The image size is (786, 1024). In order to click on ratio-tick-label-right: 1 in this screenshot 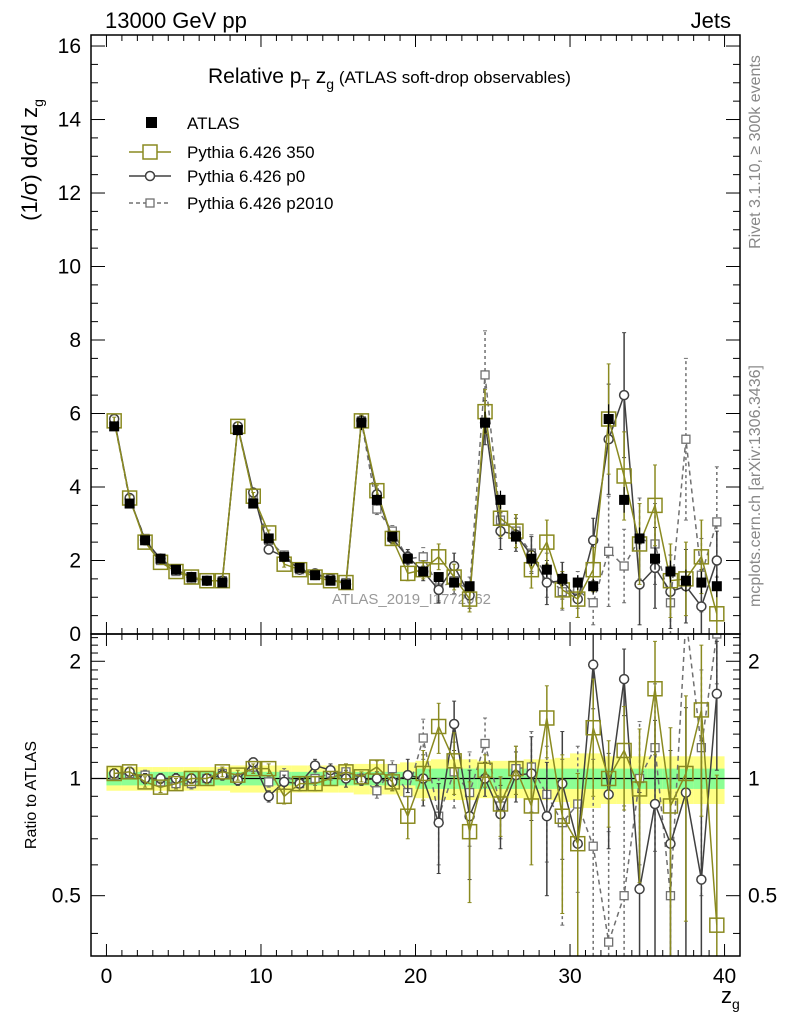, I will do `click(754, 778)`.